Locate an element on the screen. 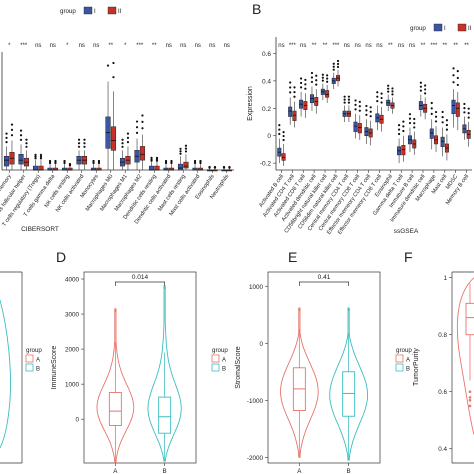  legend-label: A is located at coordinates (38, 361).